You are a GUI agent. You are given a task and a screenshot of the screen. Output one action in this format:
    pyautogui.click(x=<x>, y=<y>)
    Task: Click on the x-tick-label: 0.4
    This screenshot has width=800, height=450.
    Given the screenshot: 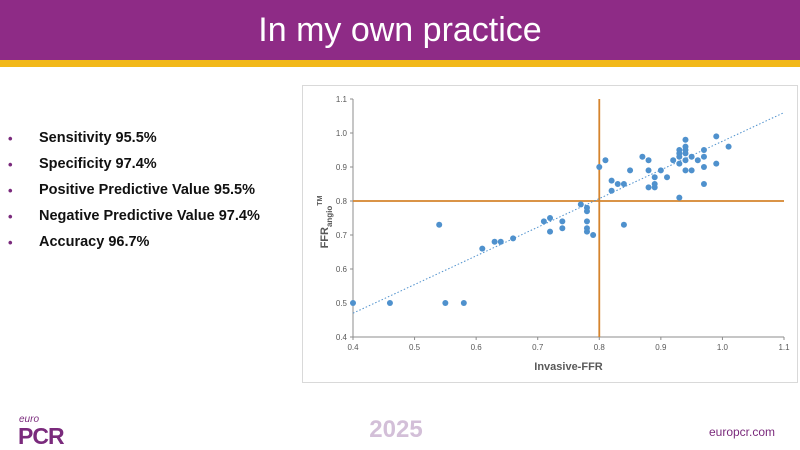 What is the action you would take?
    pyautogui.click(x=353, y=347)
    